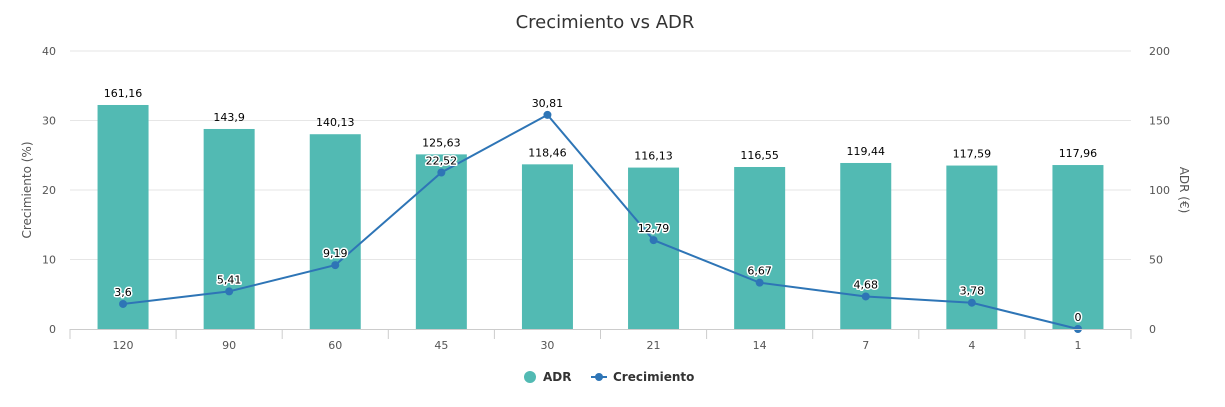  What do you see at coordinates (1078, 153) in the screenshot?
I see `adr-data-label: 117,96` at bounding box center [1078, 153].